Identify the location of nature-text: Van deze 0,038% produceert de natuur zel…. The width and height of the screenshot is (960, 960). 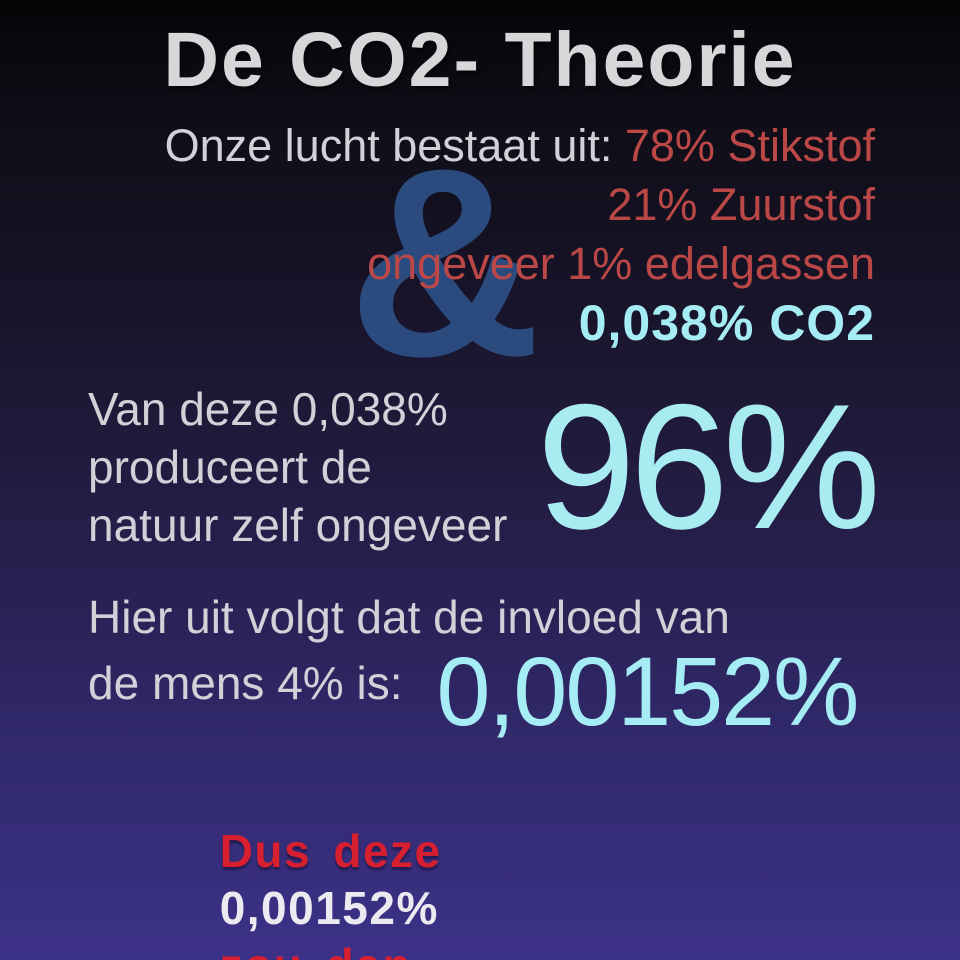
(297, 467).